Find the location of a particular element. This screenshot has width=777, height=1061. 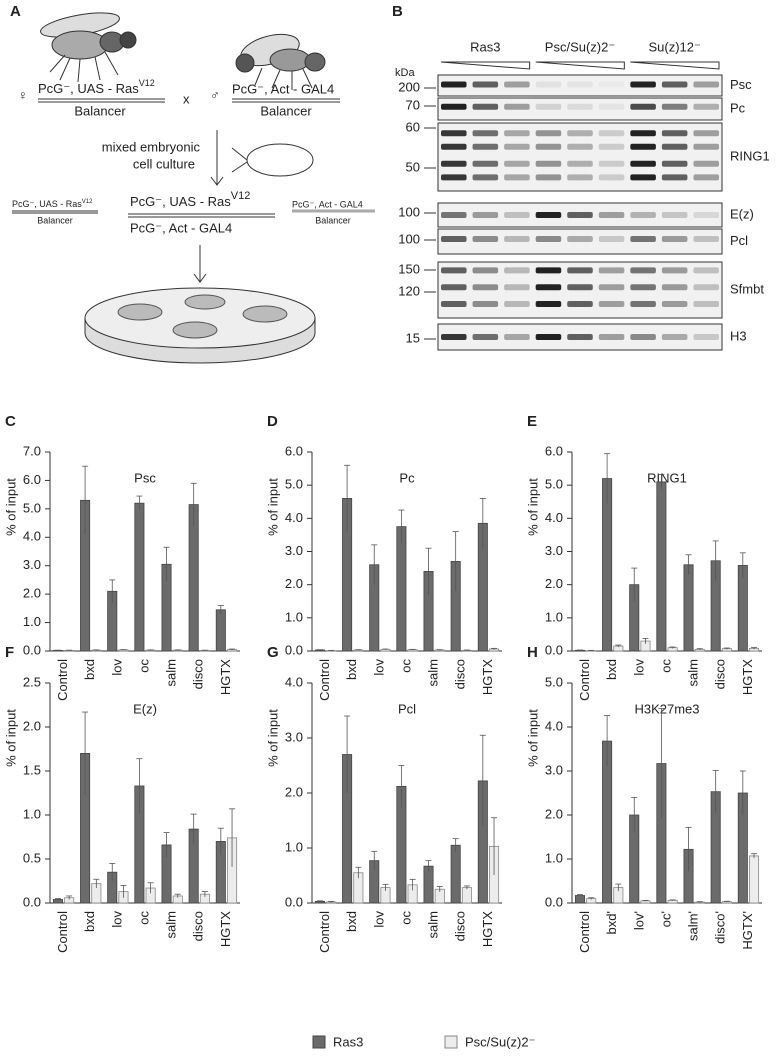

female-symbol: ♀ is located at coordinates (23, 94).